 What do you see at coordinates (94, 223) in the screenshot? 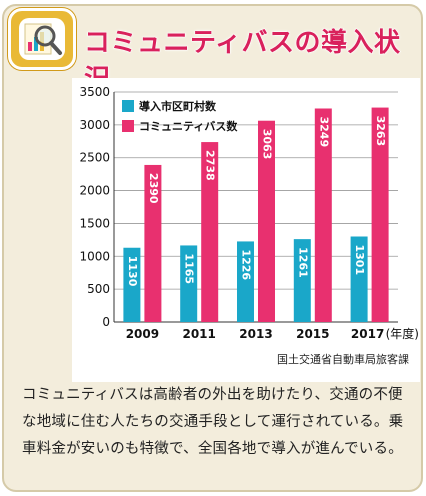
I see `y-tick-label-3: 1500` at bounding box center [94, 223].